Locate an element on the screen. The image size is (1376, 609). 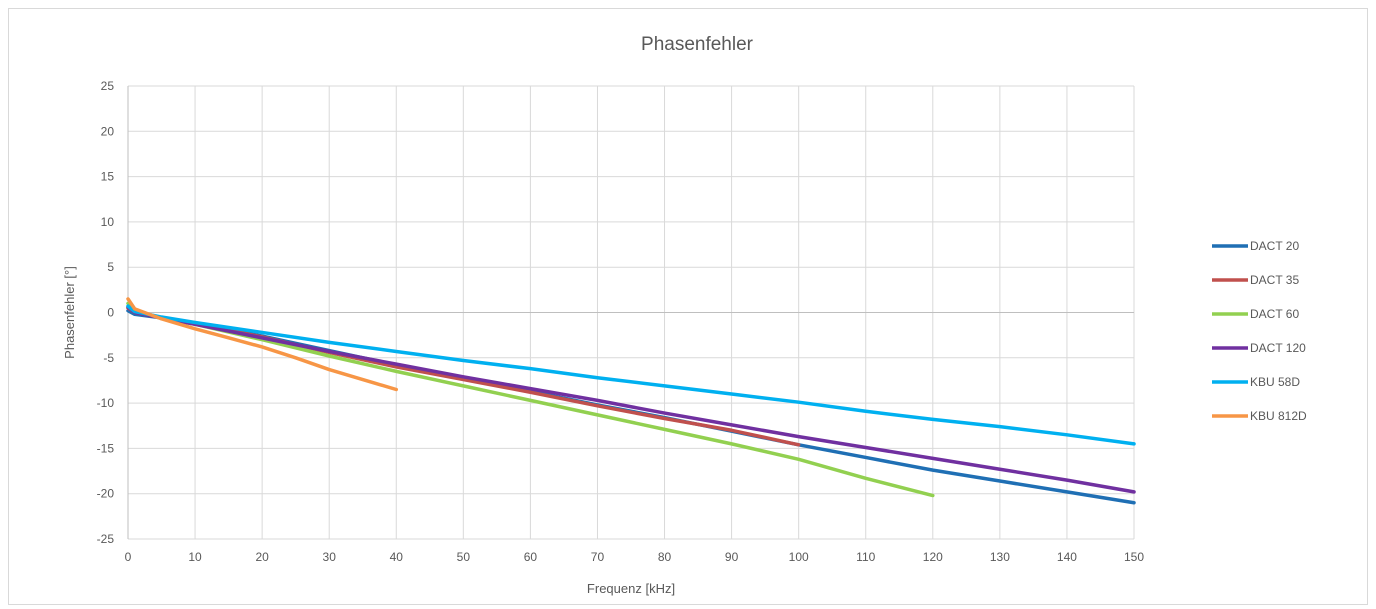
x-tick-label: 20 is located at coordinates (262, 557).